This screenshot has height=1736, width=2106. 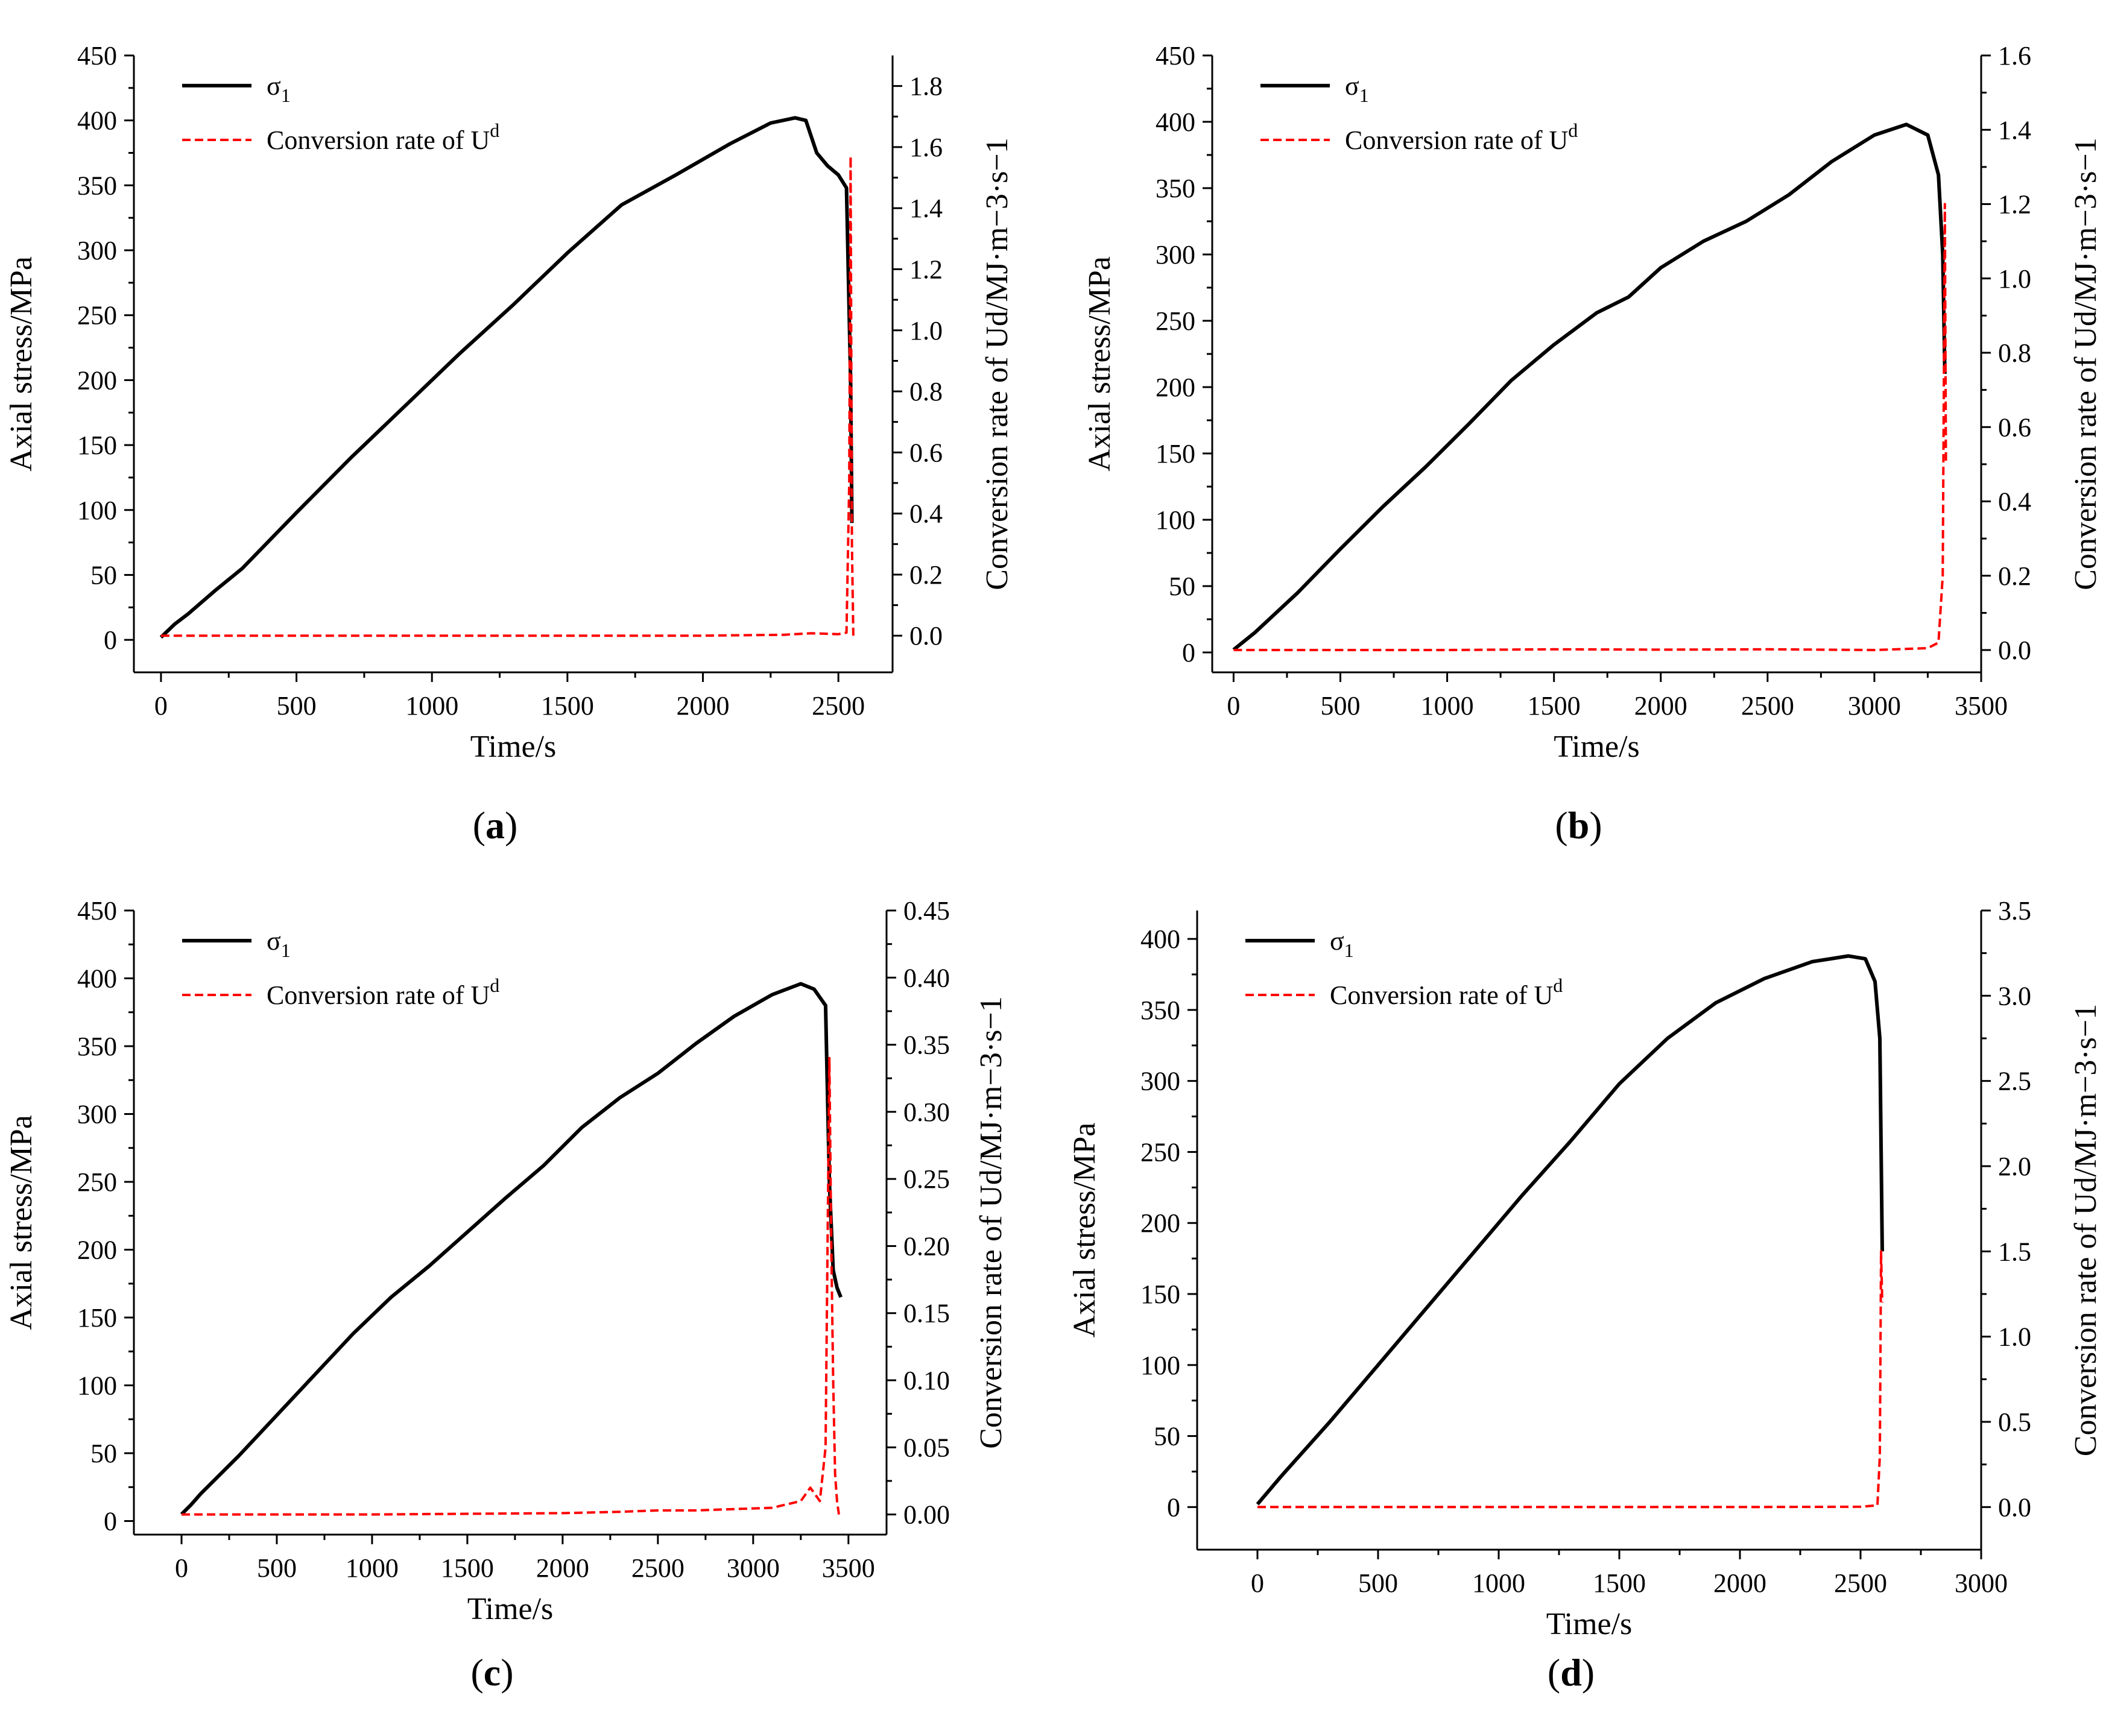 I want to click on y2-tick-label: 1.2, so click(x=926, y=270).